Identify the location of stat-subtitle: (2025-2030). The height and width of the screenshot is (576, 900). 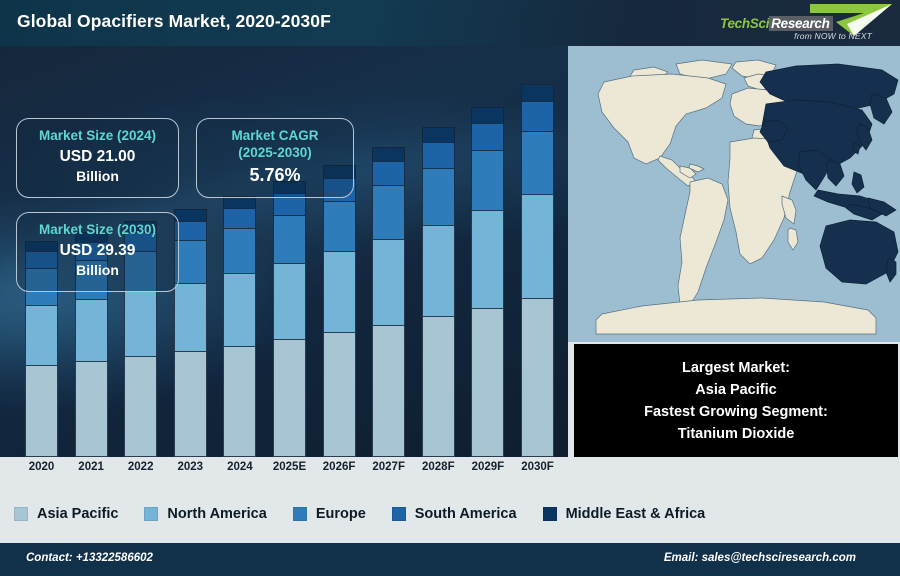
(275, 152).